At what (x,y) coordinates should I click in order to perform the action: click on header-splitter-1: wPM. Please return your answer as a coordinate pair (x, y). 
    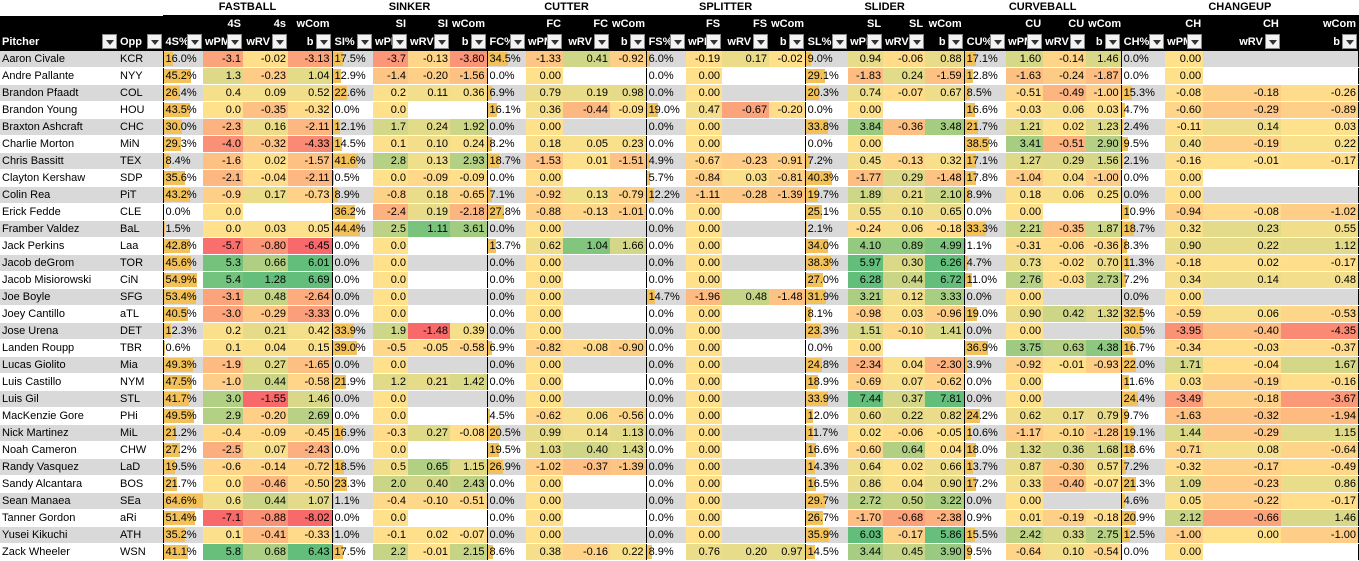
    Looking at the image, I should click on (704, 42).